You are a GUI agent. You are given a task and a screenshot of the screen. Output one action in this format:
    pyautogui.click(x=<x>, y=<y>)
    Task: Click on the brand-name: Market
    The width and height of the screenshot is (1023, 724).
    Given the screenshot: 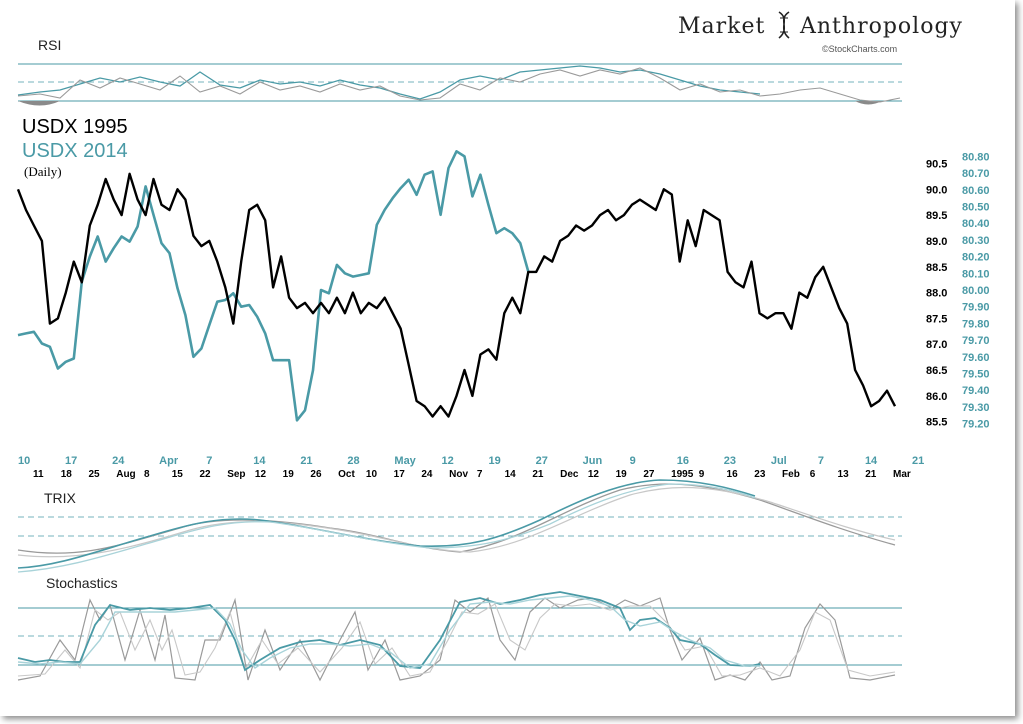 What is the action you would take?
    pyautogui.click(x=721, y=26)
    